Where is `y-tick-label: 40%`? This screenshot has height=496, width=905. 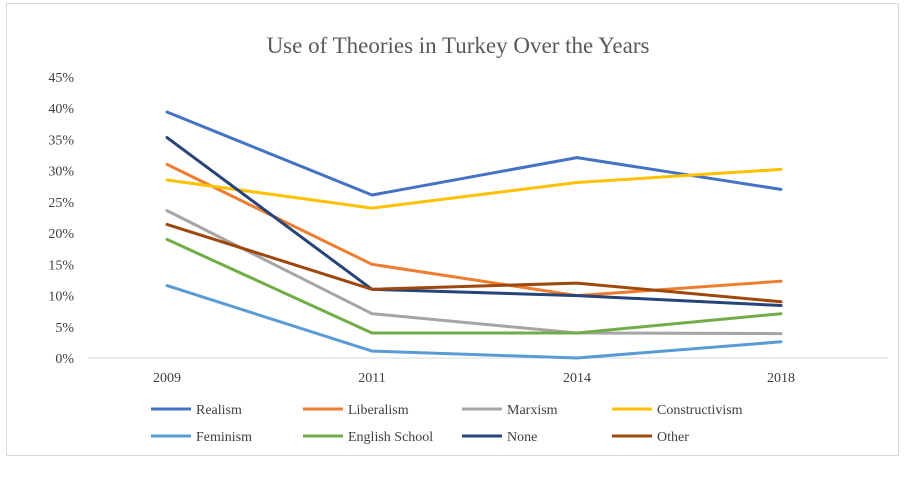
y-tick-label: 40% is located at coordinates (61, 109).